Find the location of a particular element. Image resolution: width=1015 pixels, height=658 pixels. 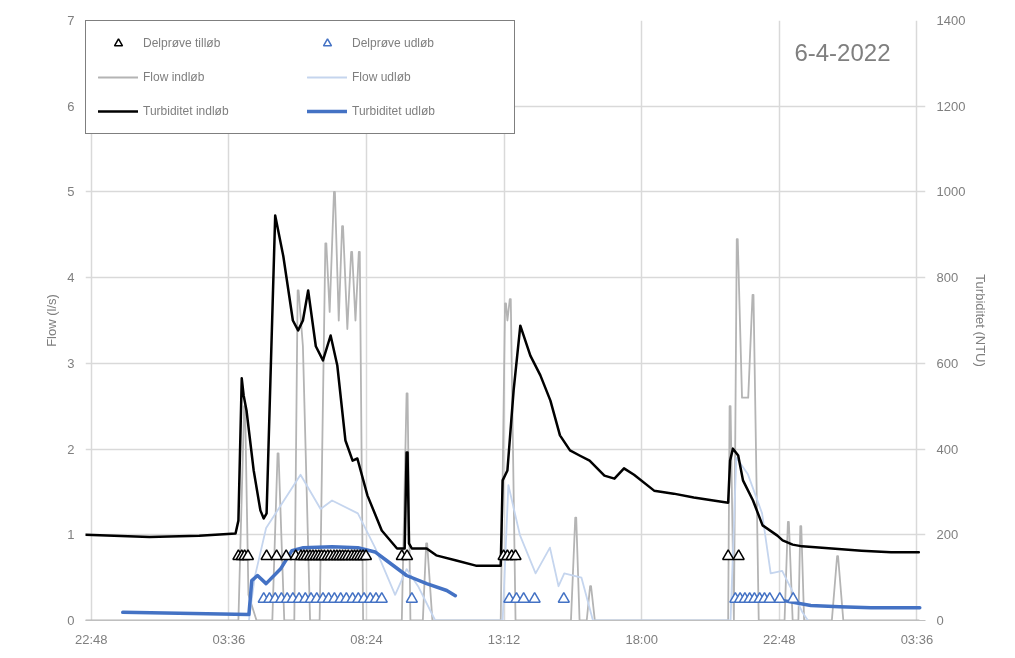

legend-label: Flow udløb is located at coordinates (382, 77).